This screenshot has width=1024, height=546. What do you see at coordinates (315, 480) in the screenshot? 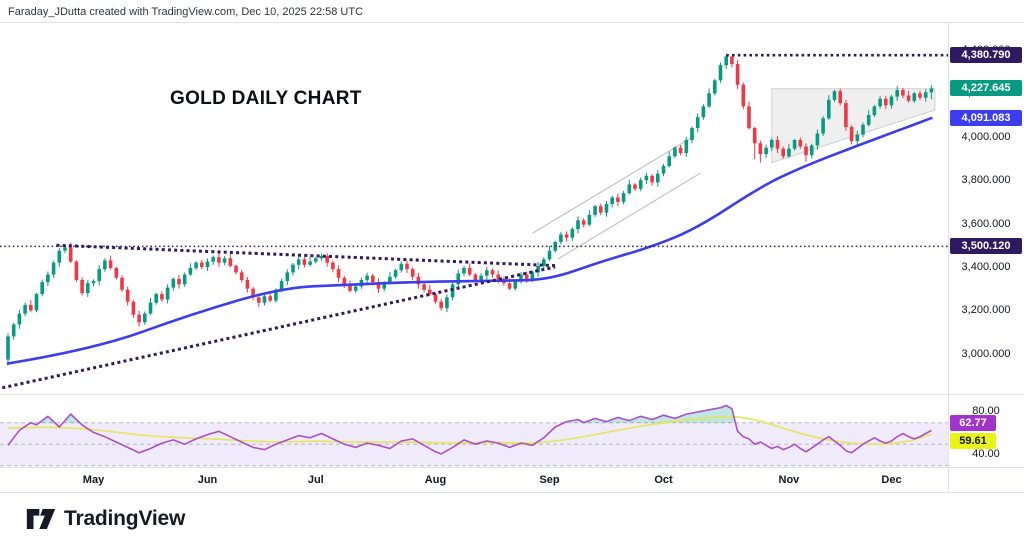
I see `time-axis-label: Jul` at bounding box center [315, 480].